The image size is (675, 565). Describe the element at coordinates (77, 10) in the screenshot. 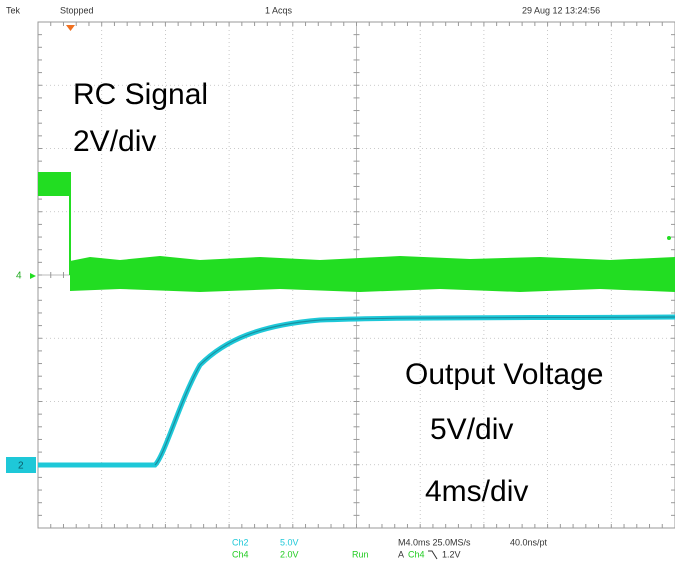

I see `status: Stopped` at that location.